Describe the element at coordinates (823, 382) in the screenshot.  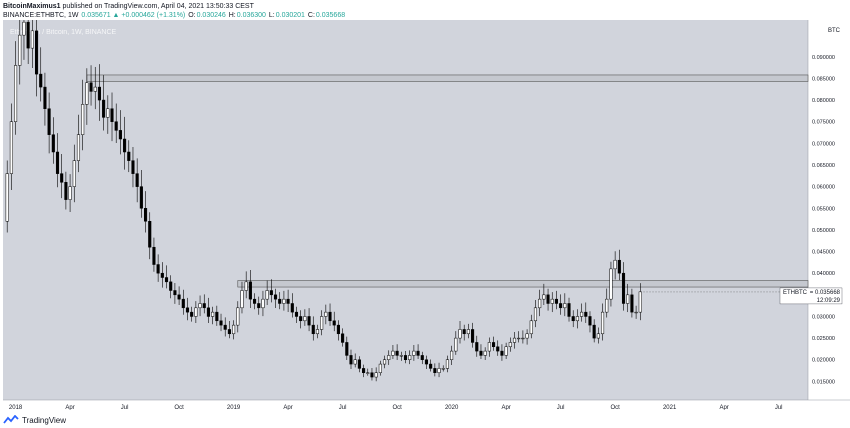
I see `y-tick-label: 0.015000` at that location.